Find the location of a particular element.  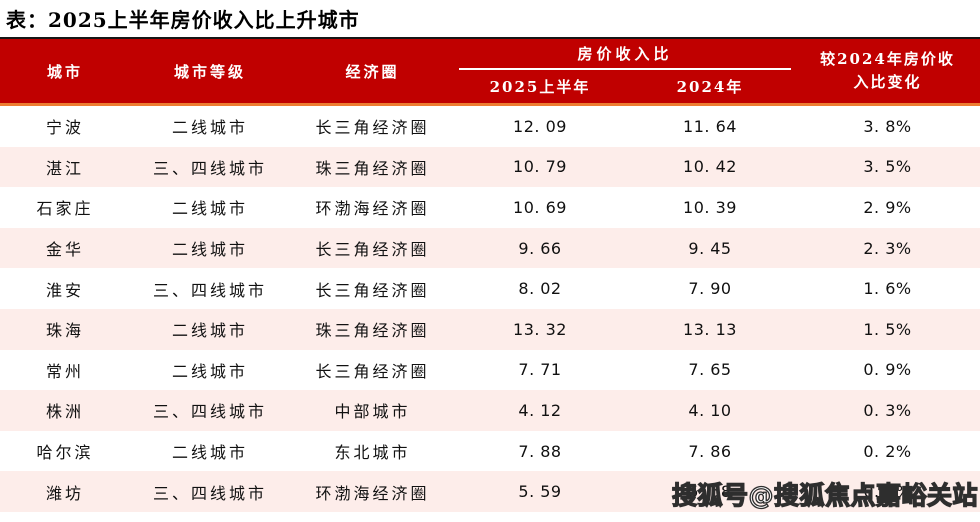

col-group-price-income-ratio: 房价收入比 2025上半年 2024年 is located at coordinates (625, 71).